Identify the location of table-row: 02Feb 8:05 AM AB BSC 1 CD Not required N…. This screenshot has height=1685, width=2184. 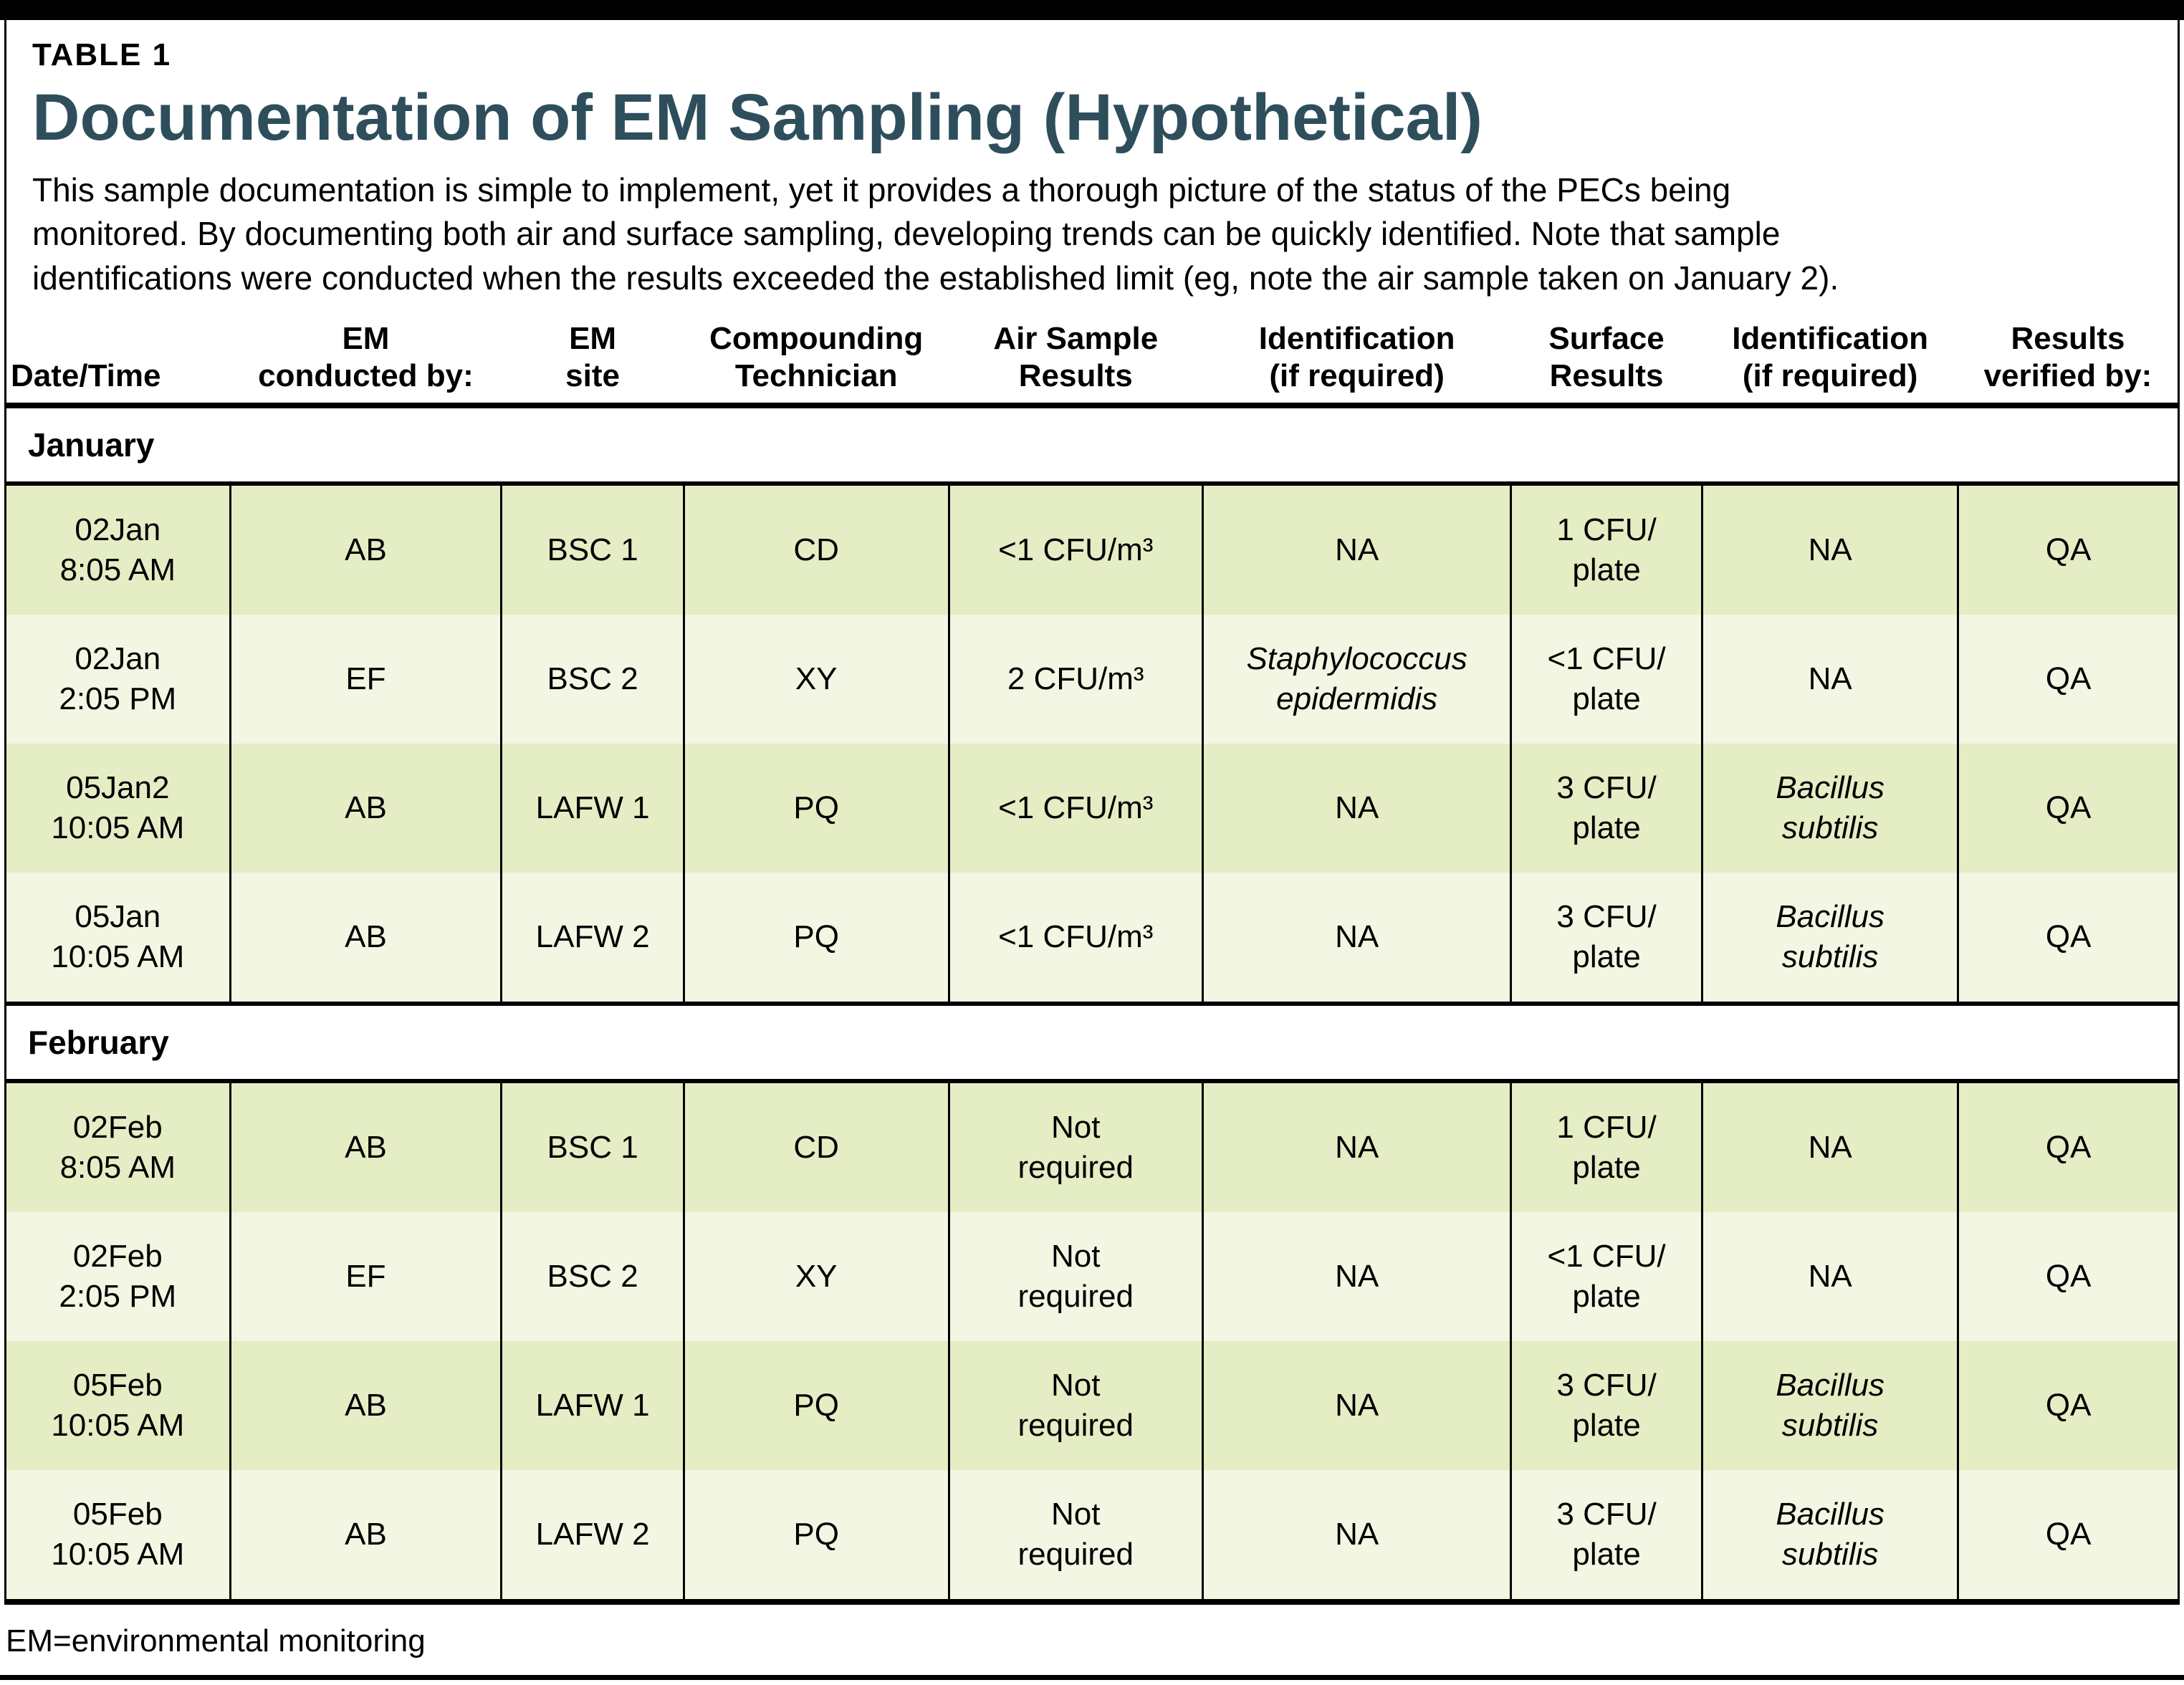
(1092, 1146).